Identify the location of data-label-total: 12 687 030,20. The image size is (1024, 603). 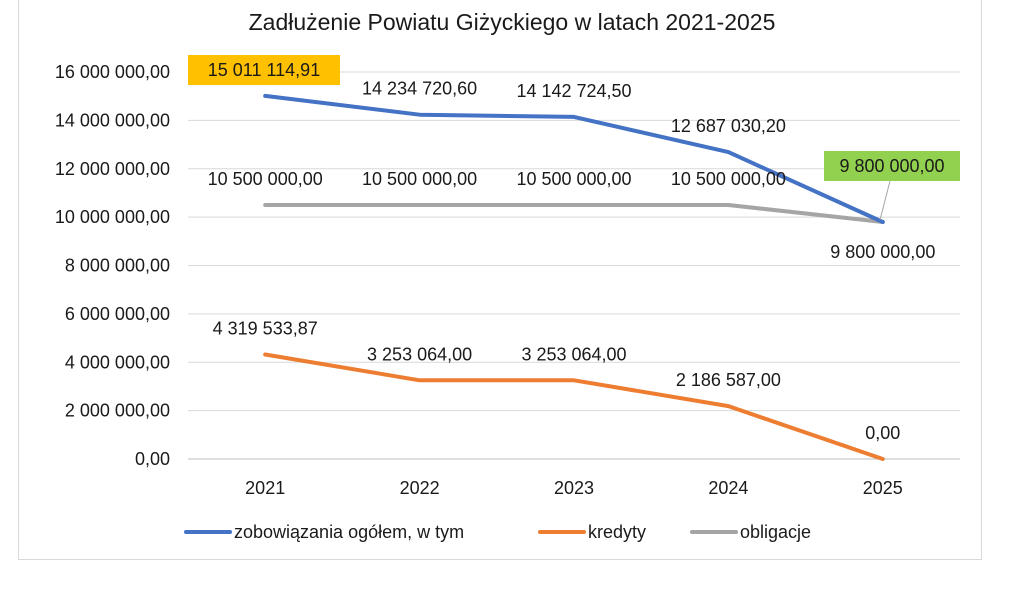
(728, 126).